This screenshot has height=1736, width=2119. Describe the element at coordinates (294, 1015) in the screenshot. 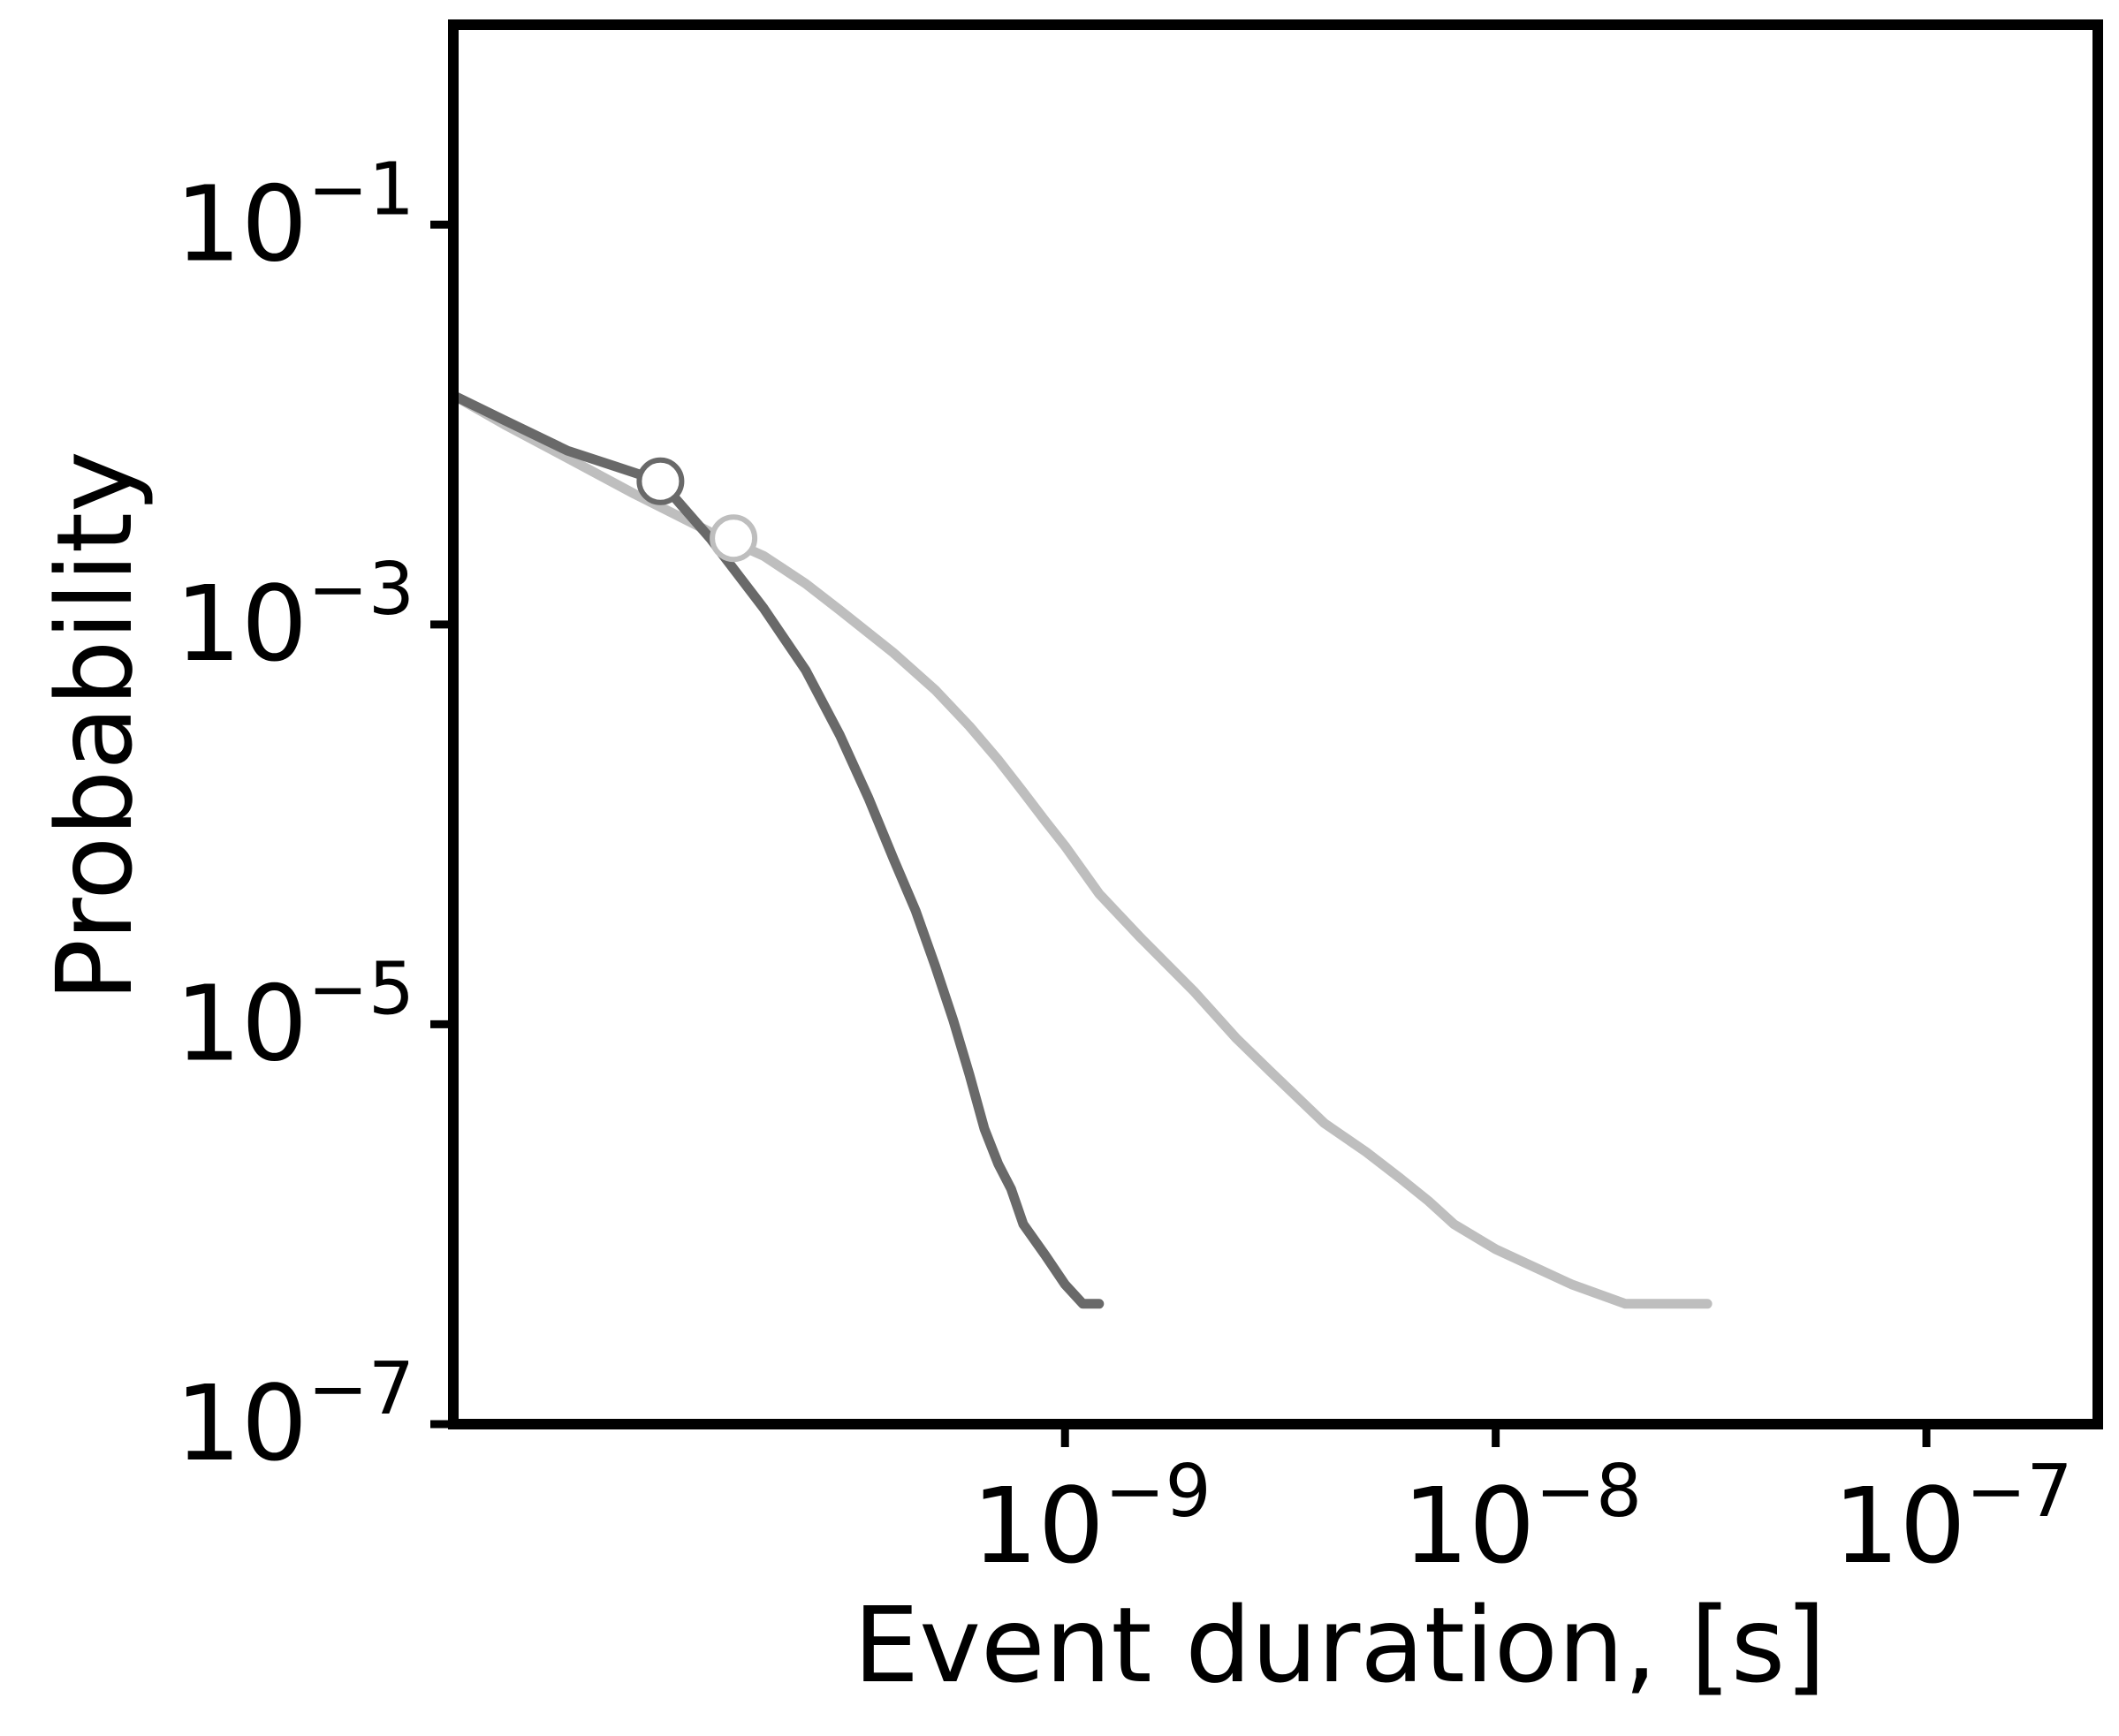

I see `y-tick-label-3: 10⁻⁵` at that location.